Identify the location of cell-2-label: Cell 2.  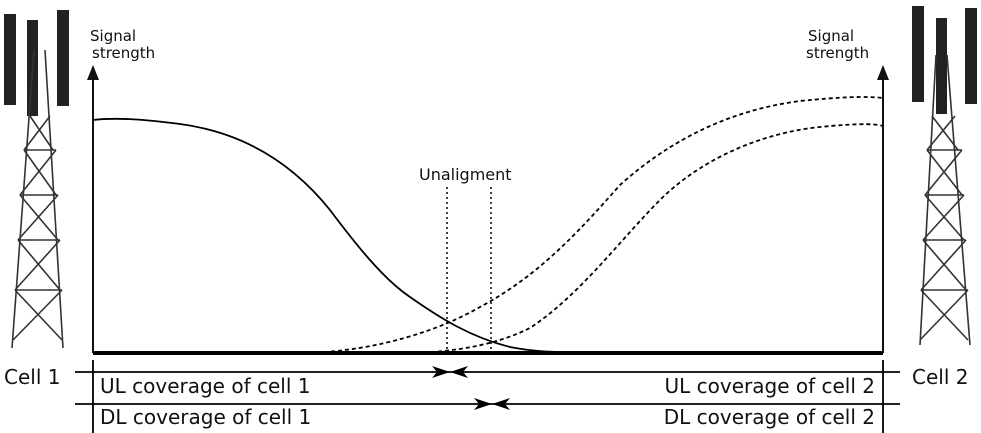
(940, 377).